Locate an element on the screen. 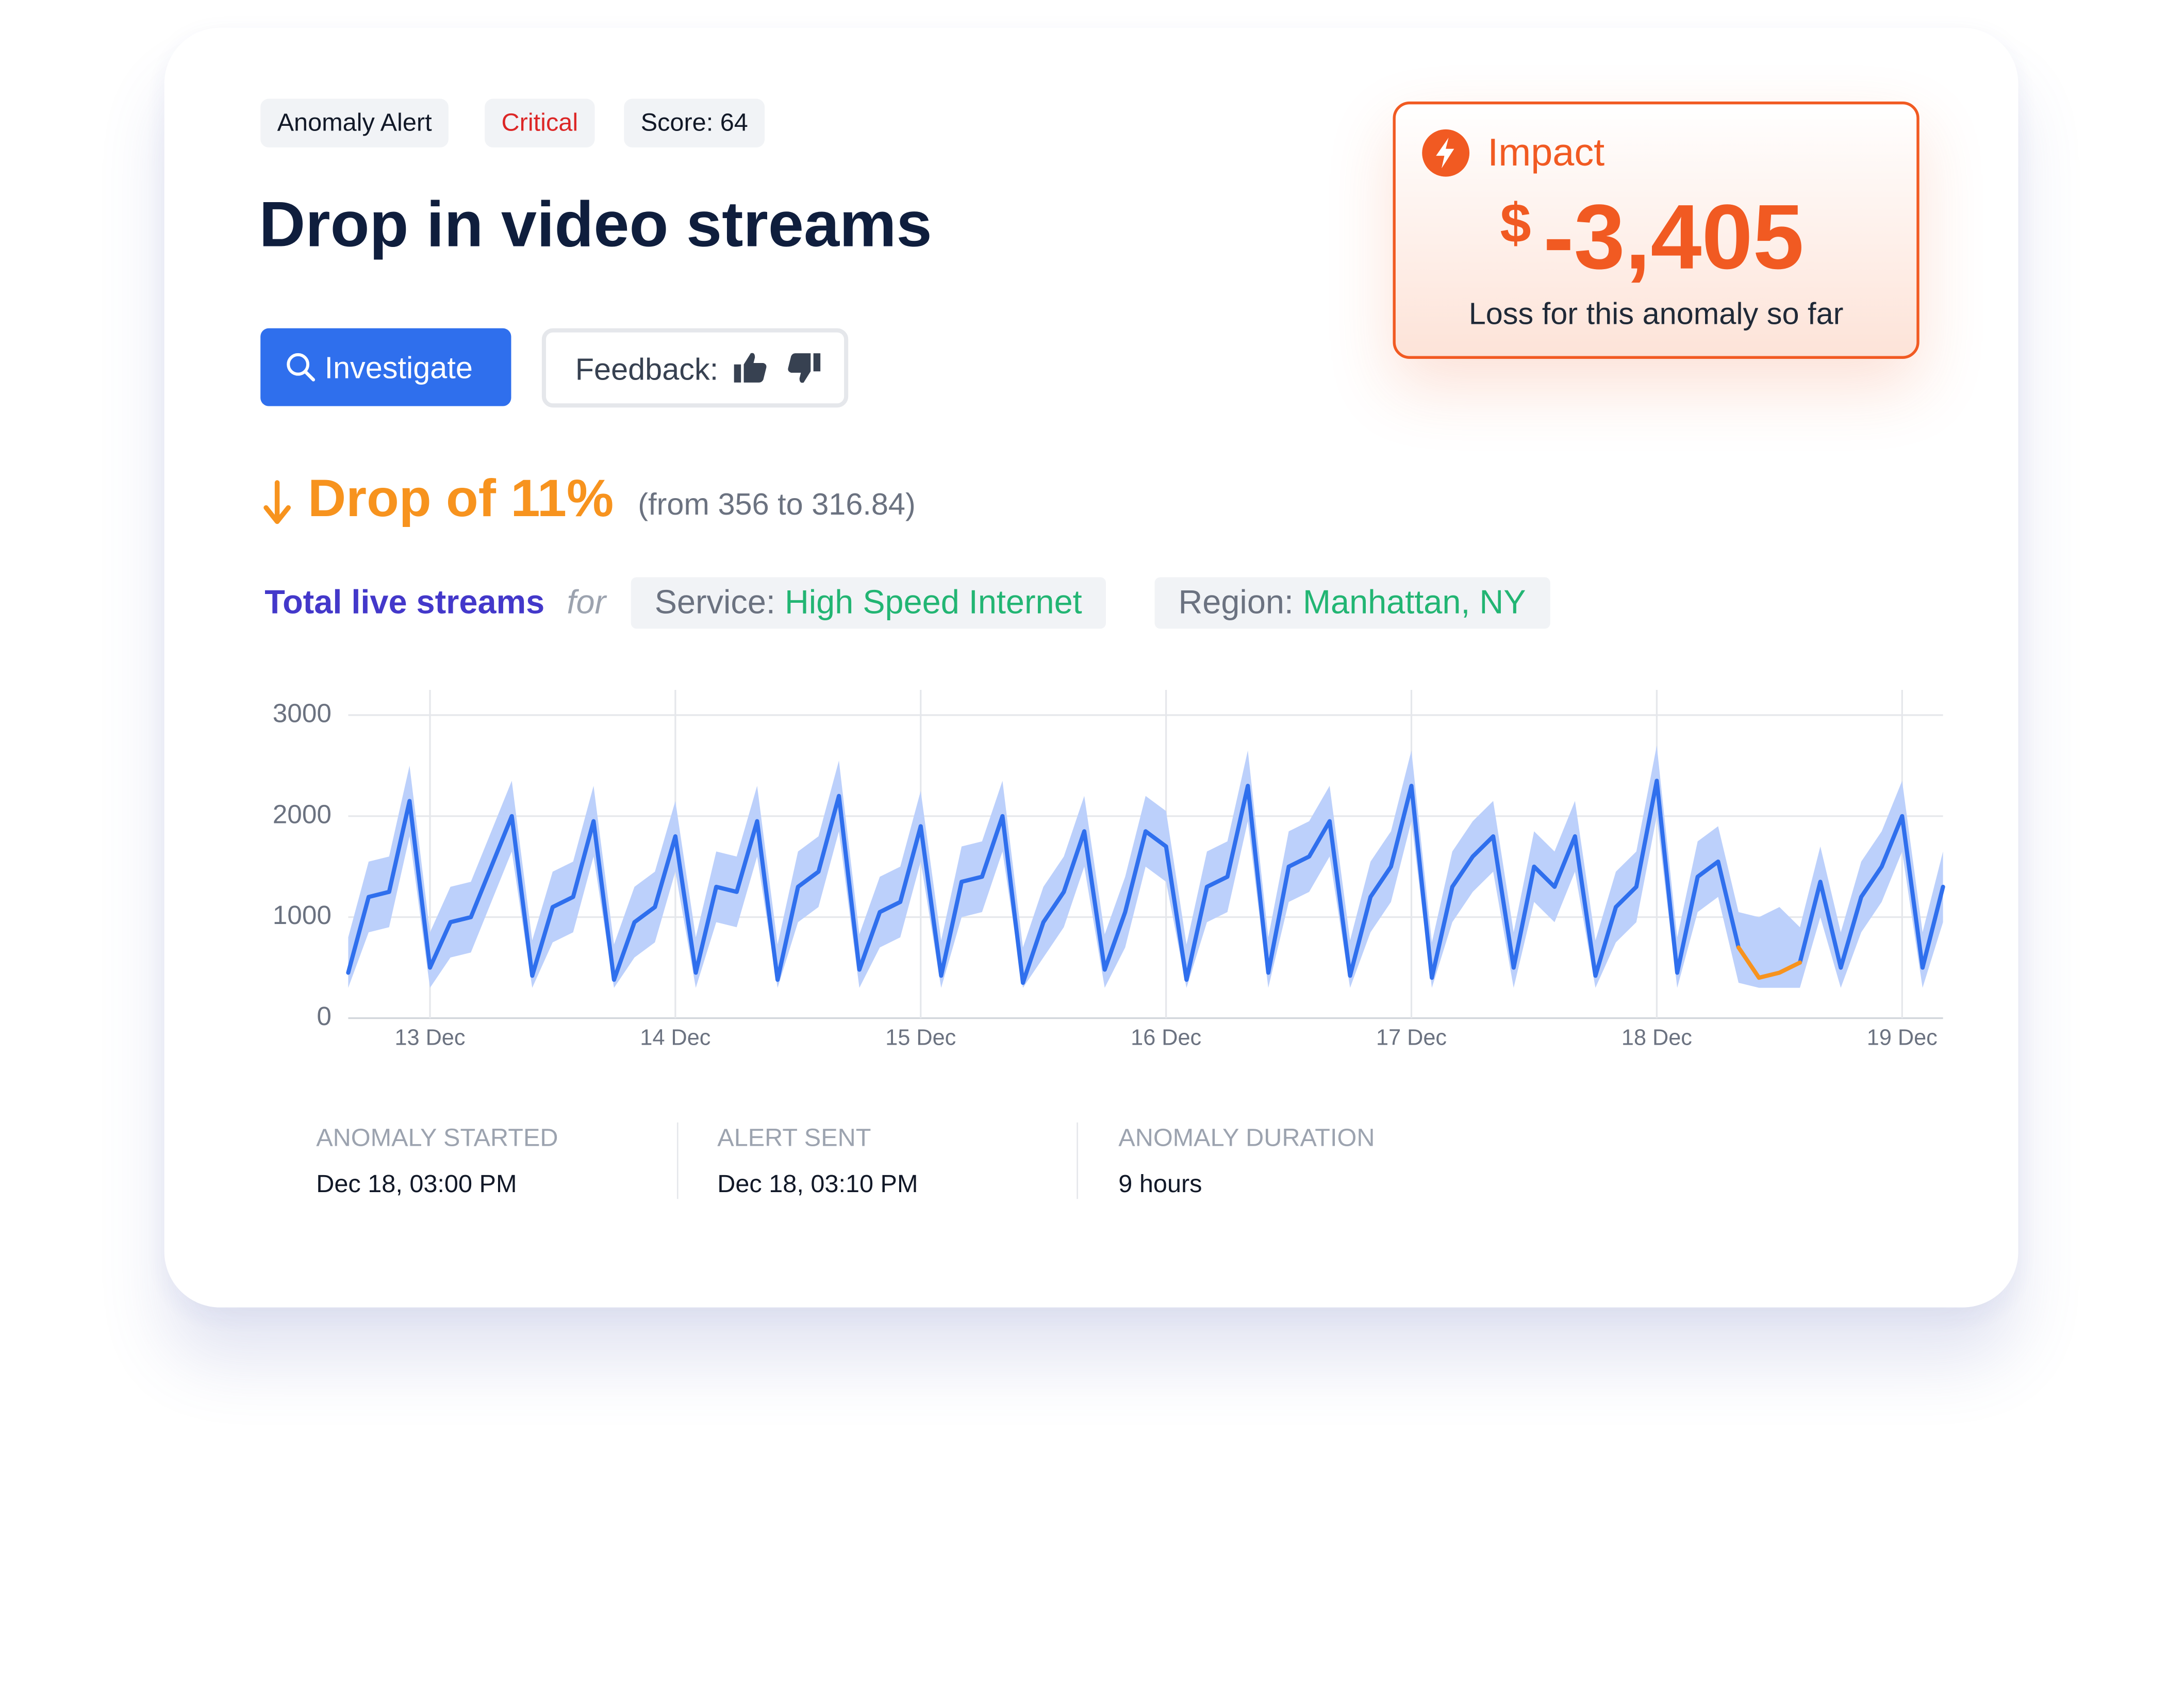 The width and height of the screenshot is (2184, 1683). y-tick-label: 3000 is located at coordinates (302, 713).